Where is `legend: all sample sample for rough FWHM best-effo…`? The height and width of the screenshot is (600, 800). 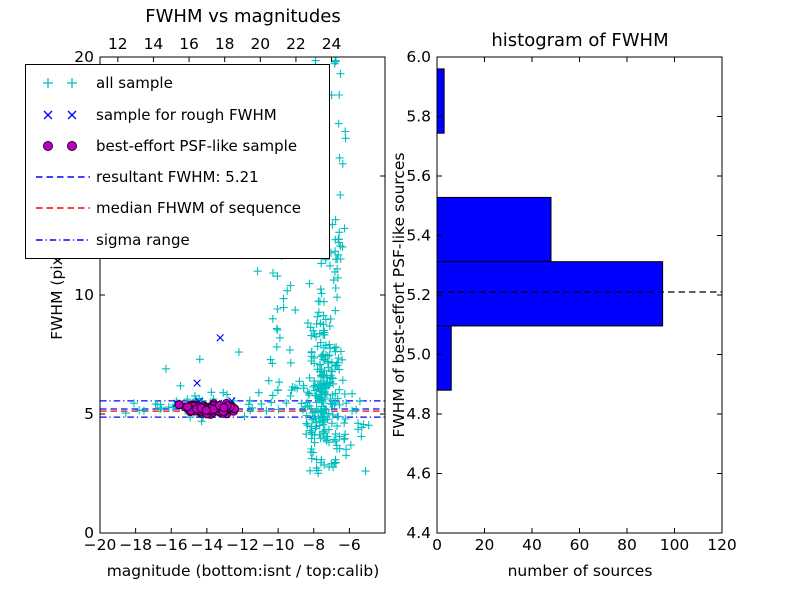
legend: all sample sample for rough FWHM best-effo… is located at coordinates (177, 161).